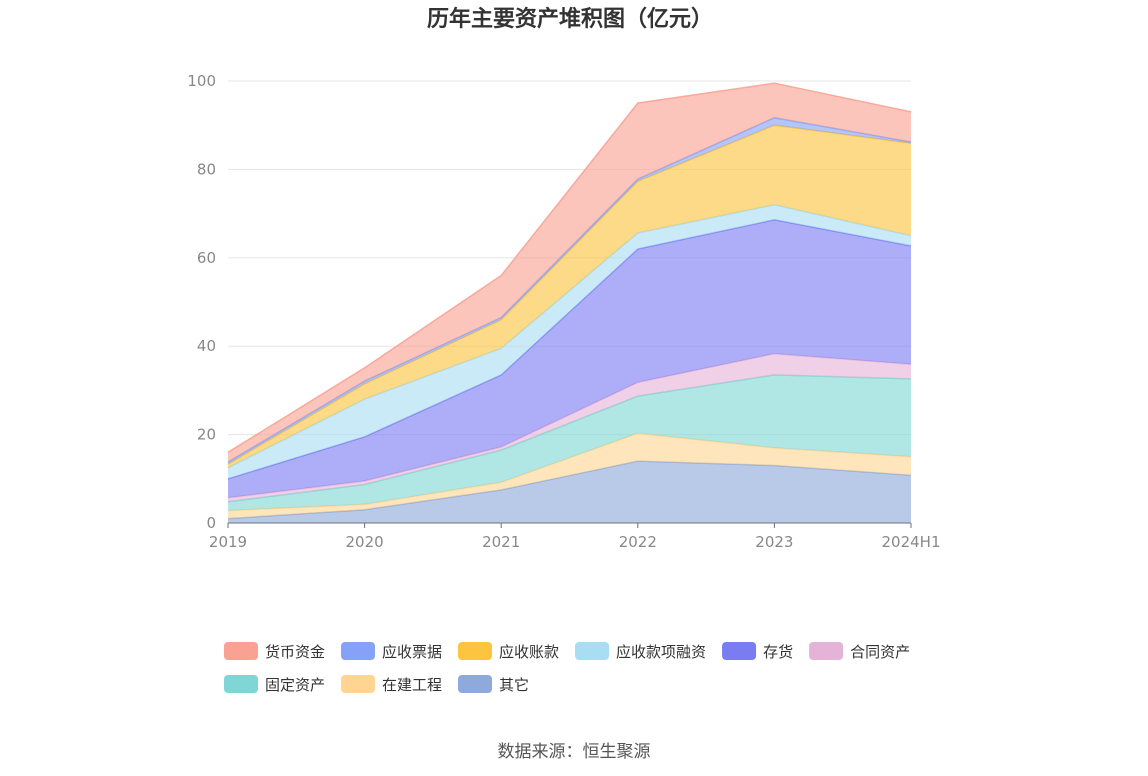  Describe the element at coordinates (295, 685) in the screenshot. I see `legend-label-6: 固定资产` at that location.